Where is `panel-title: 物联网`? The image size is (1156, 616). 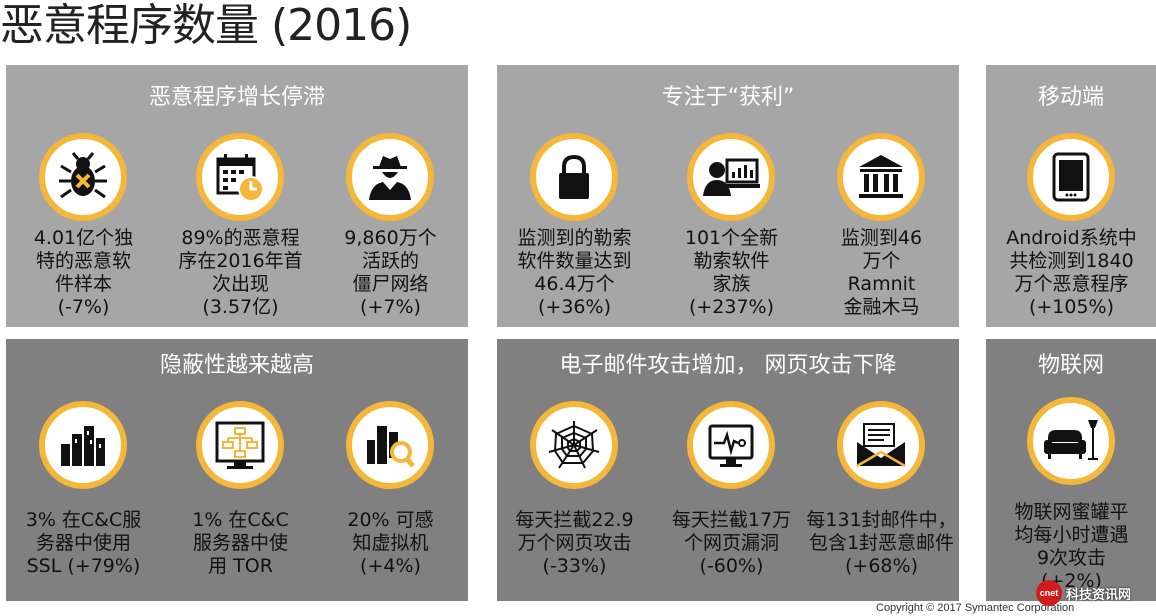 panel-title: 物联网 is located at coordinates (1070, 365).